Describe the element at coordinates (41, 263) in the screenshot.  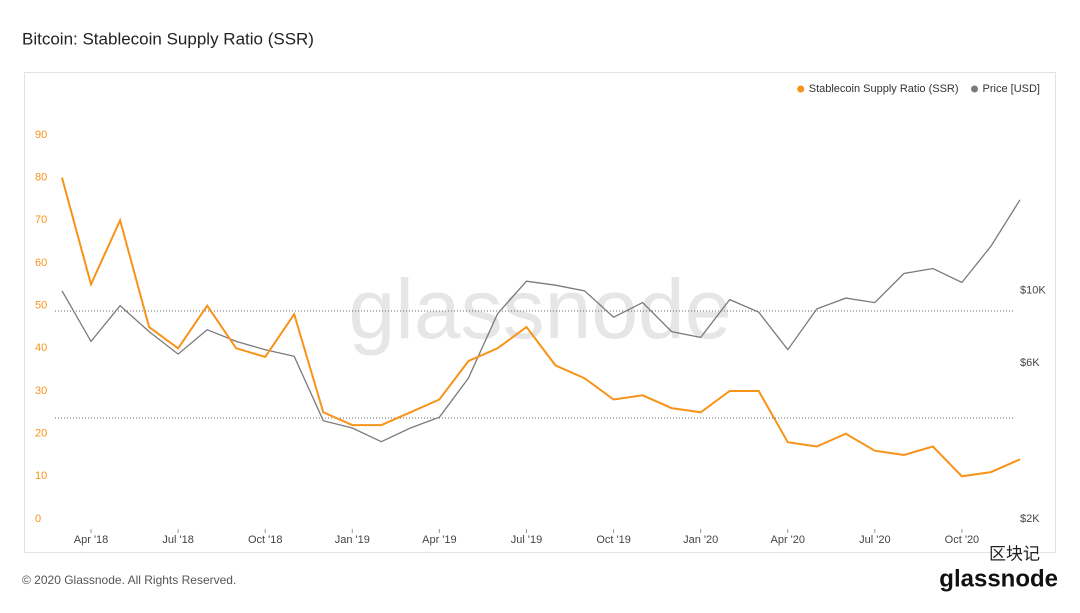
I see `y-tick-label: 60` at that location.